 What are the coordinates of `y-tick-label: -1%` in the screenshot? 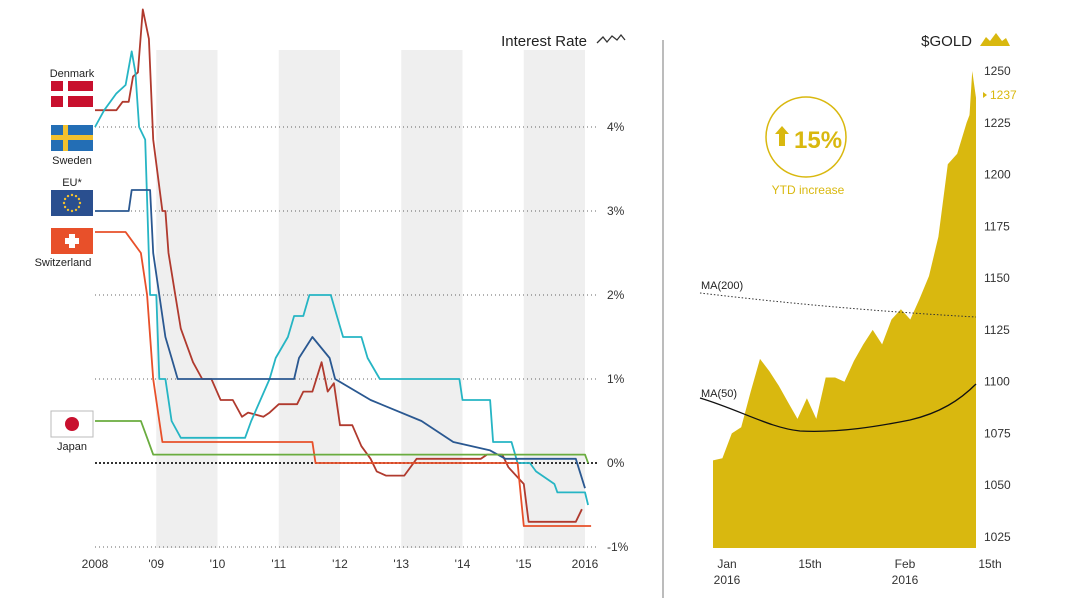 It's located at (618, 547).